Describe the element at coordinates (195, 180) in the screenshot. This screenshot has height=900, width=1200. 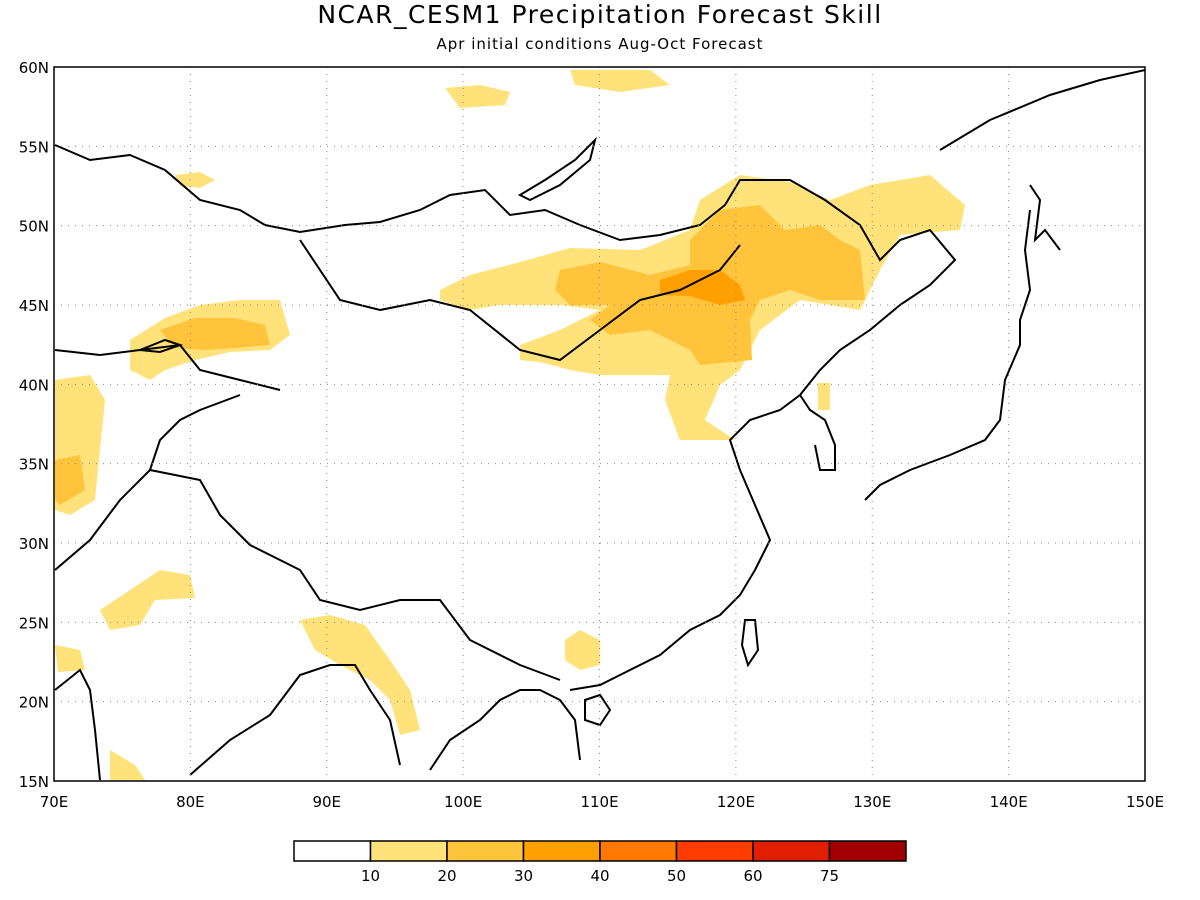
I see `skill-region-kazakh-small` at that location.